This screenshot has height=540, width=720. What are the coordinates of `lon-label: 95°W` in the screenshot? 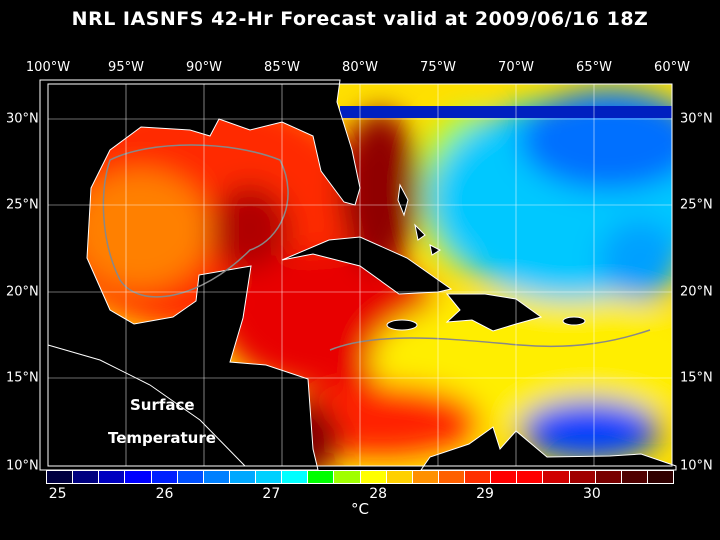 It's located at (126, 67).